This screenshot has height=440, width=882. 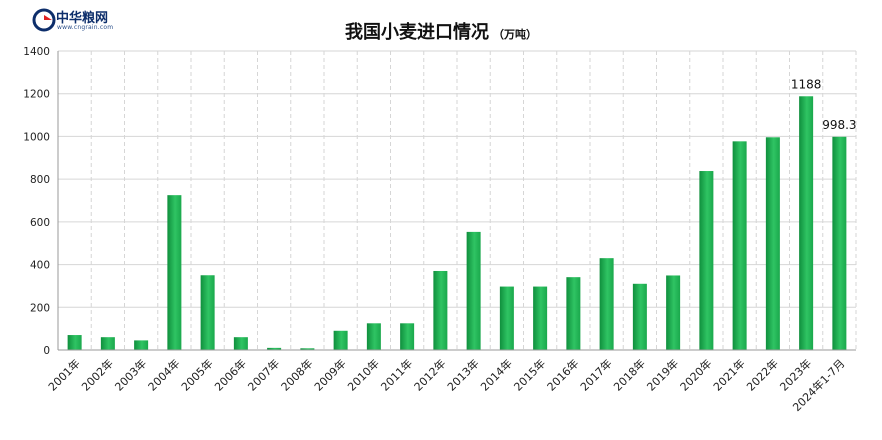 I want to click on x-tick-label: 2002年, so click(x=97, y=374).